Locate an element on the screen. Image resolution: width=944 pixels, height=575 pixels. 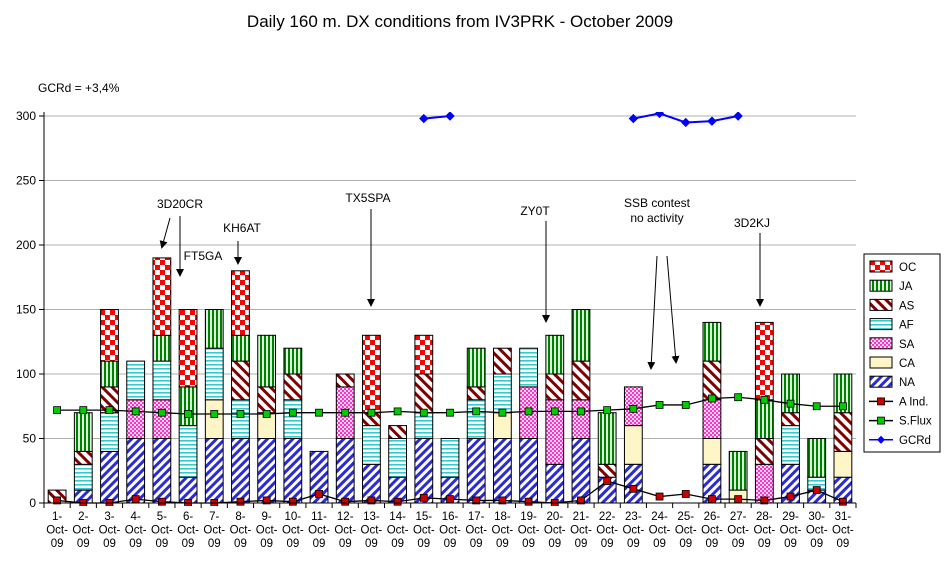
y-tick-label: 0 is located at coordinates (32, 503).